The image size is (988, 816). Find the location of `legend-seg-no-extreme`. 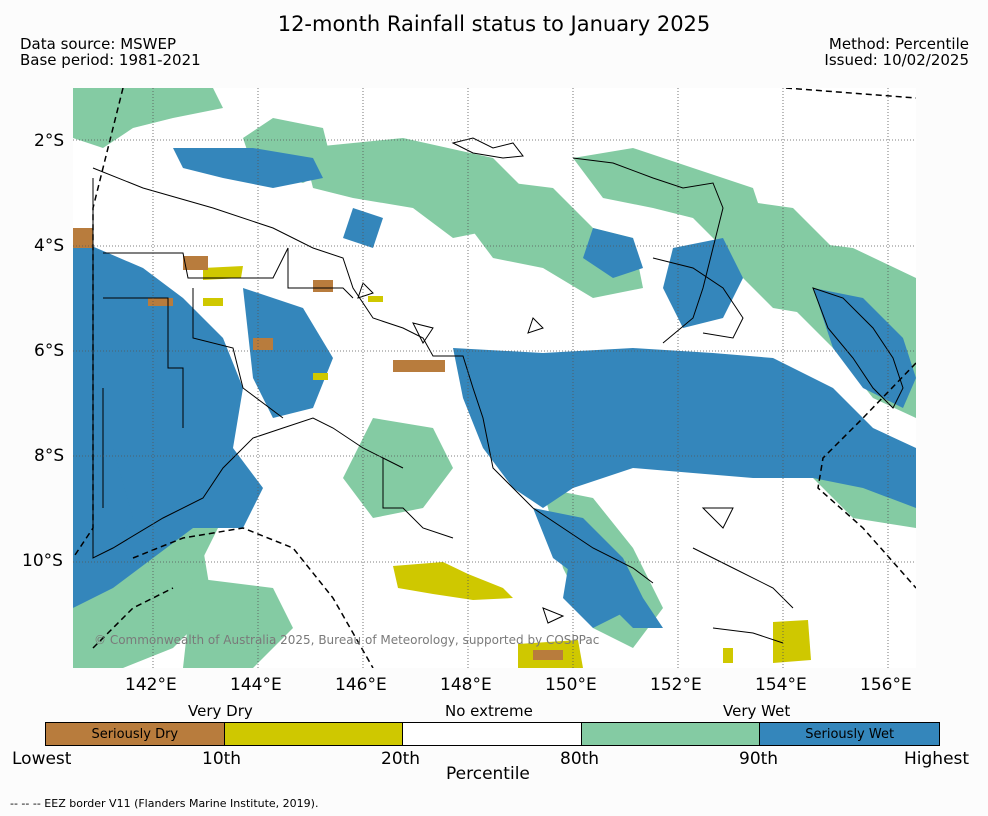

legend-seg-no-extreme is located at coordinates (492, 734).